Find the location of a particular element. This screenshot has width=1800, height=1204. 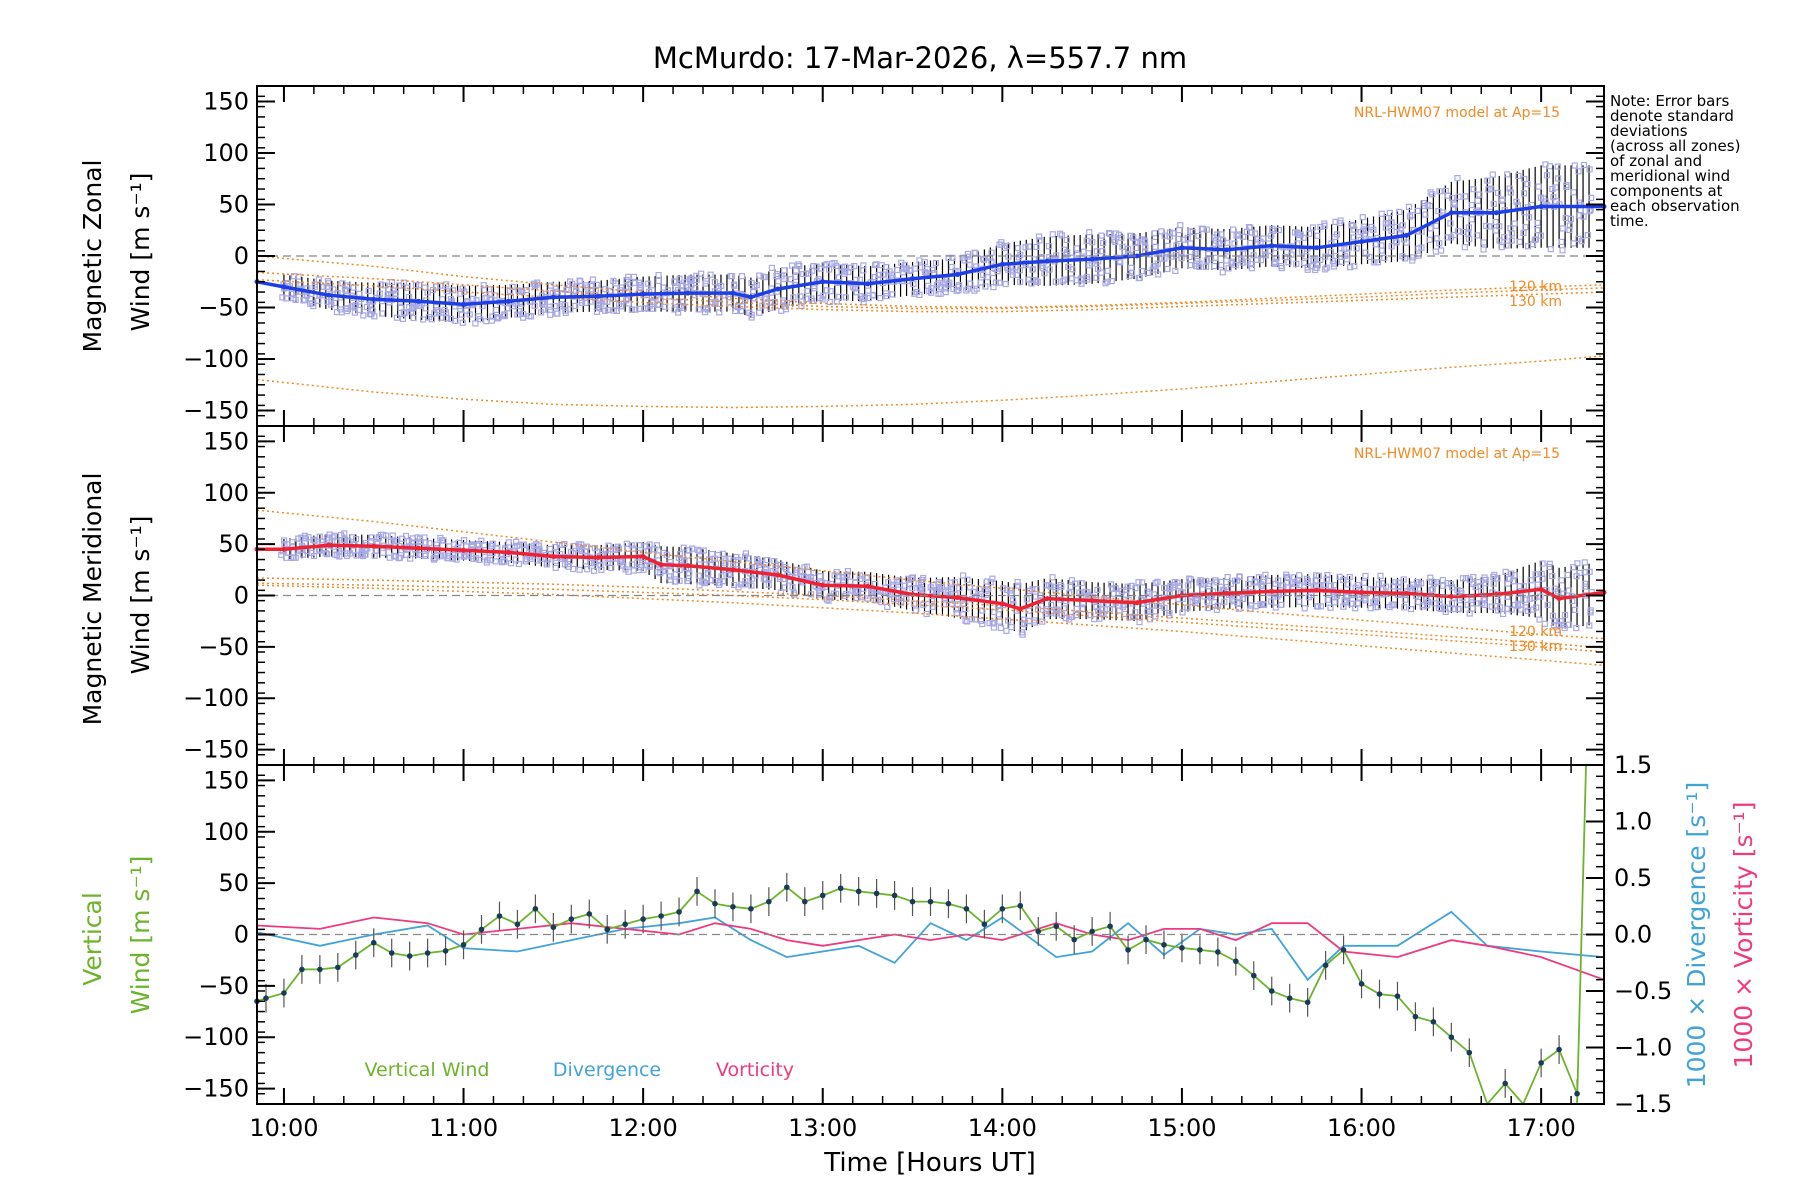

meridional-ylabel-line2: Wind [m s⁻¹] is located at coordinates (140, 595).